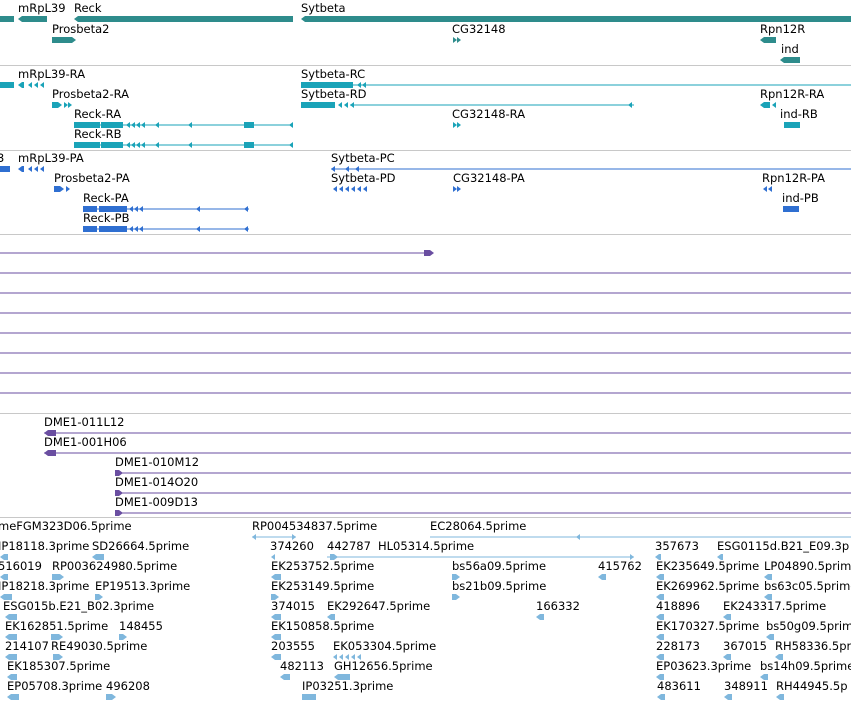 The image size is (851, 702). I want to click on est-label: 228173, so click(678, 646).